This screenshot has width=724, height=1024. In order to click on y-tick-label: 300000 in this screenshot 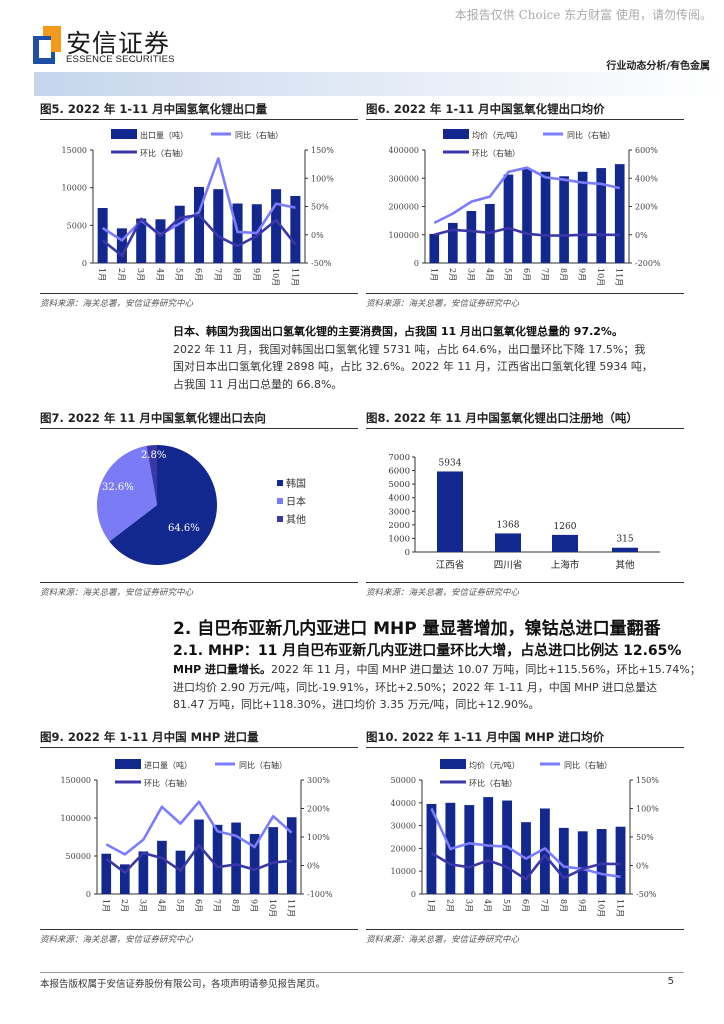, I will do `click(403, 178)`.